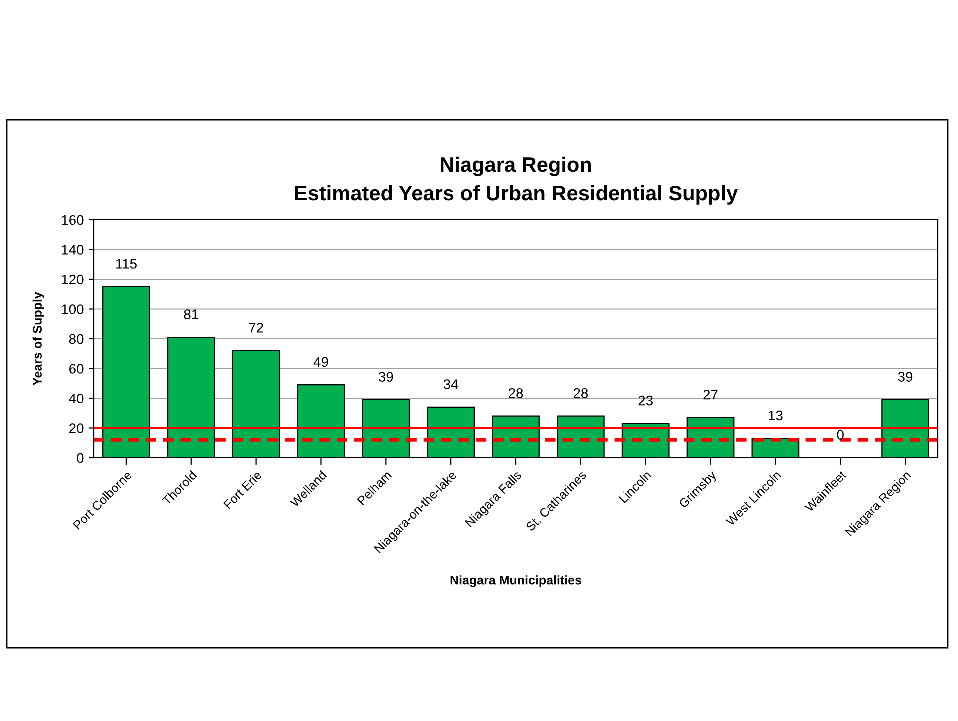 This screenshot has width=958, height=721. What do you see at coordinates (321, 362) in the screenshot?
I see `data-label: 49` at bounding box center [321, 362].